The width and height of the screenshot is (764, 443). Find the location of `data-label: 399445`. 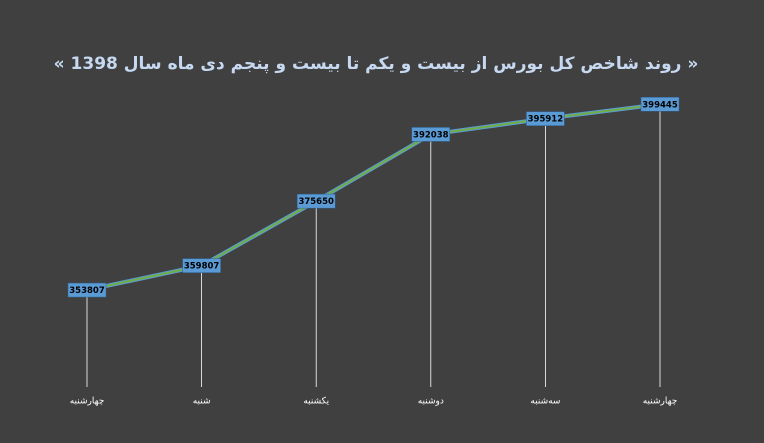

data-label: 399445 is located at coordinates (660, 105).